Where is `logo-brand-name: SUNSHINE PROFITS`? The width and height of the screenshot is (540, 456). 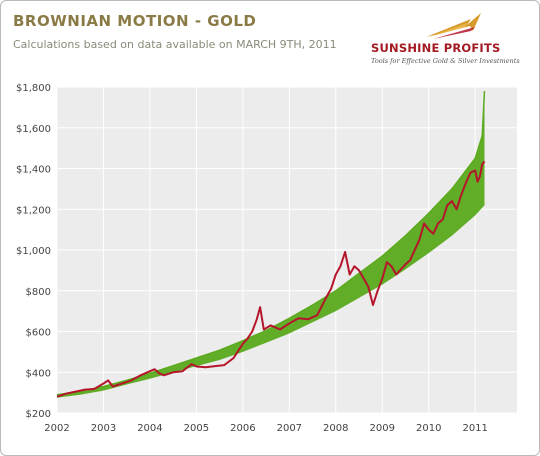
logo-brand-name: SUNSHINE PROFITS is located at coordinates (436, 48).